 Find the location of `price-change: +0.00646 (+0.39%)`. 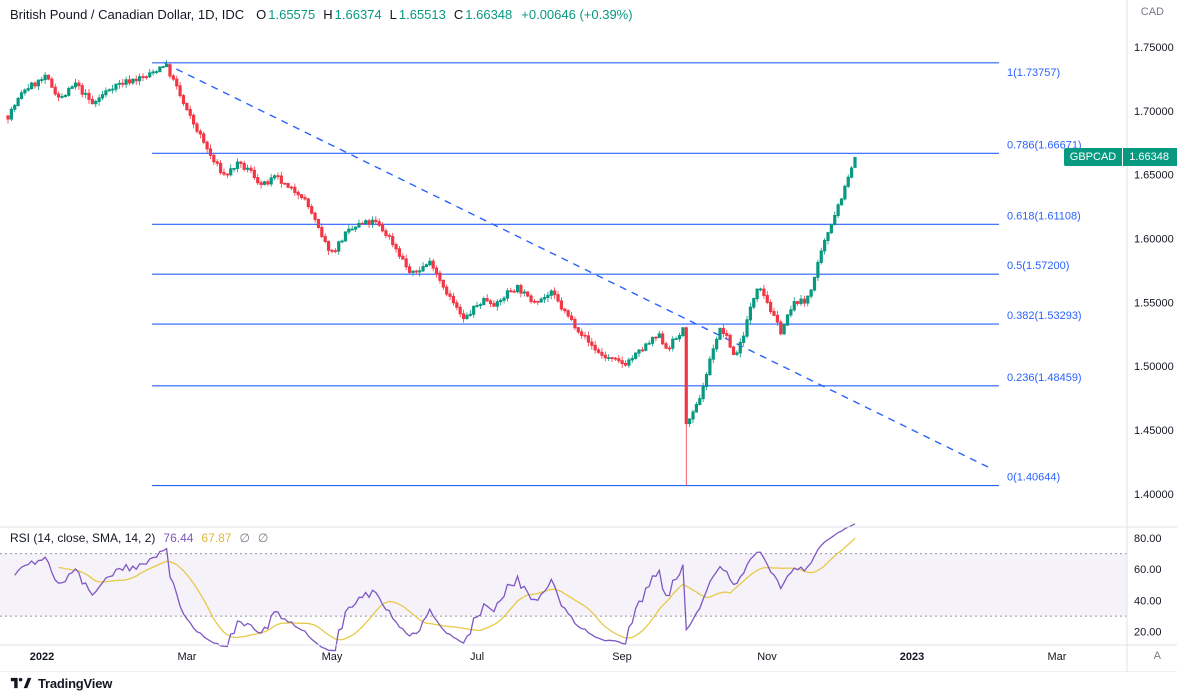

price-change: +0.00646 (+0.39%) is located at coordinates (577, 14).